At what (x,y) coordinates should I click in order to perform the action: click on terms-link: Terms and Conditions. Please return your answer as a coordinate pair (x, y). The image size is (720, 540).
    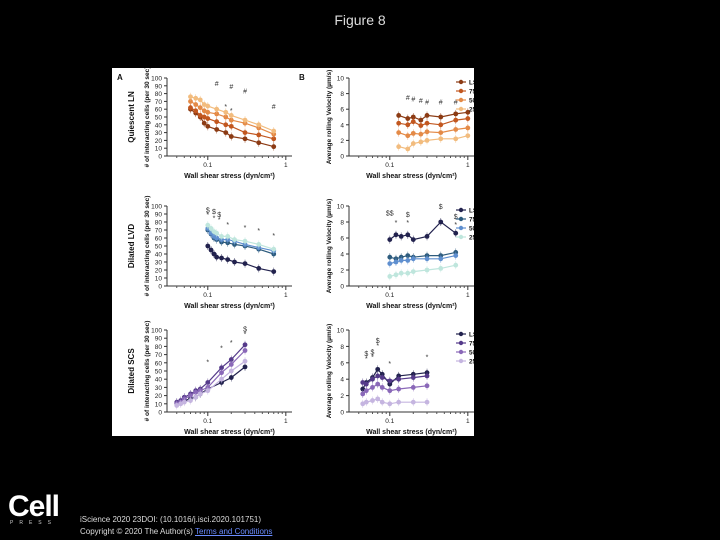
    Looking at the image, I should click on (234, 531).